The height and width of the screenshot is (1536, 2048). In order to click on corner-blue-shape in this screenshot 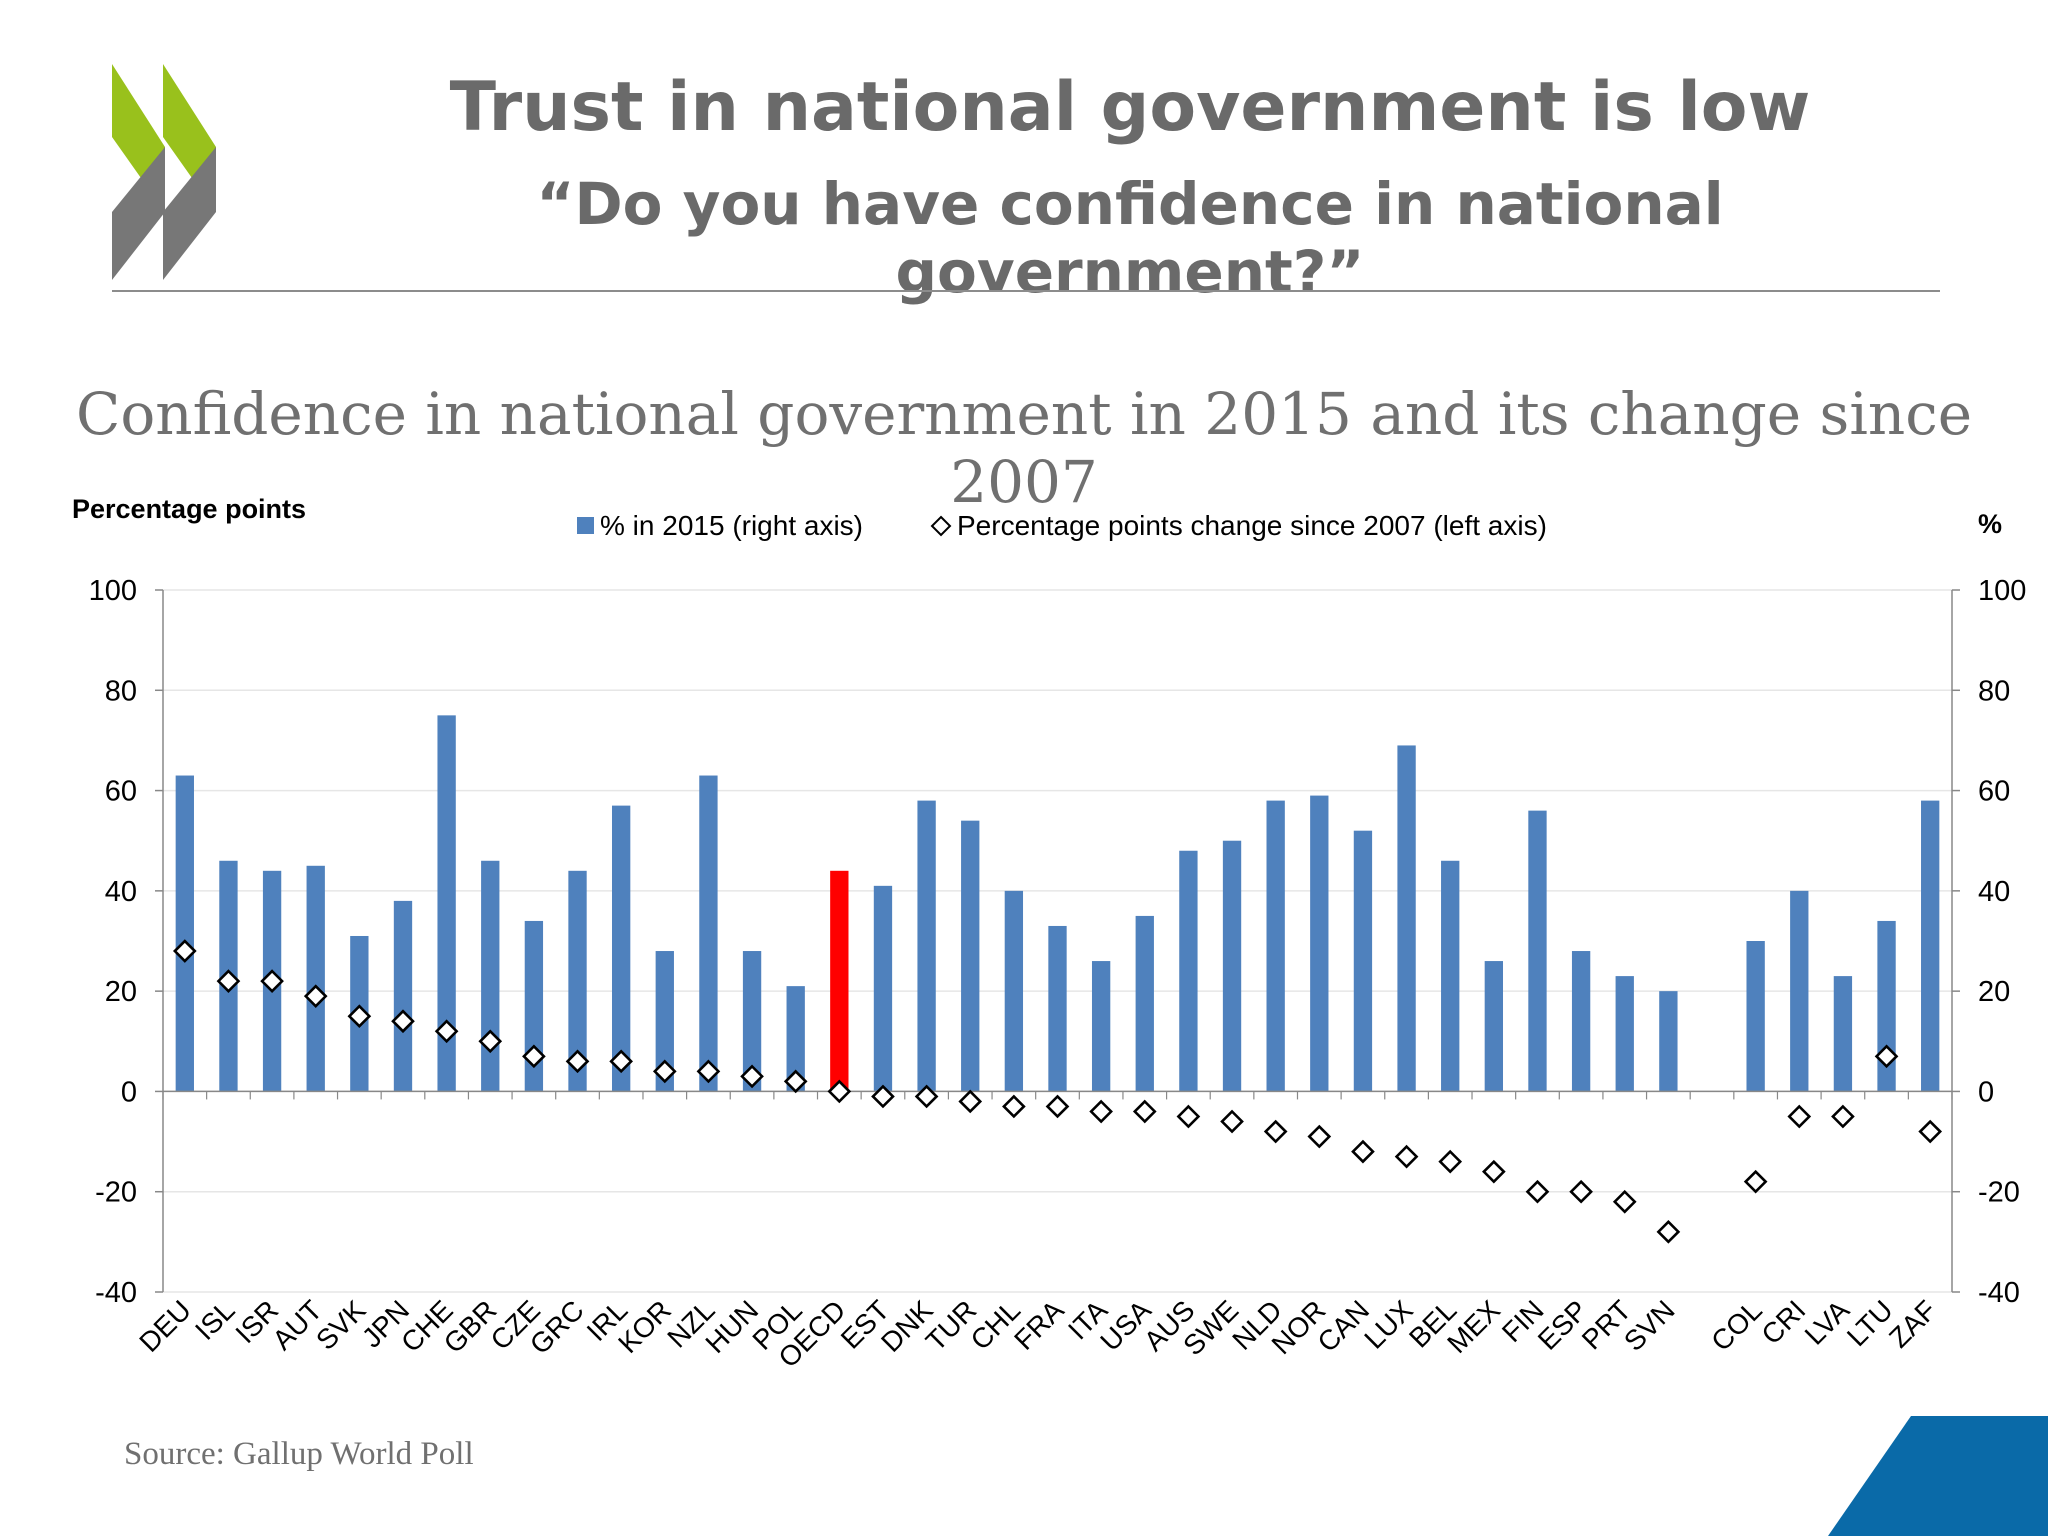, I will do `click(1938, 1476)`.